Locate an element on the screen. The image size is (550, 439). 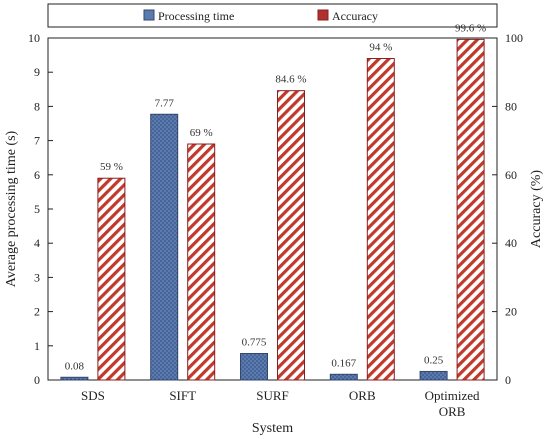
legend: Processing time Accuracy is located at coordinates (272, 15).